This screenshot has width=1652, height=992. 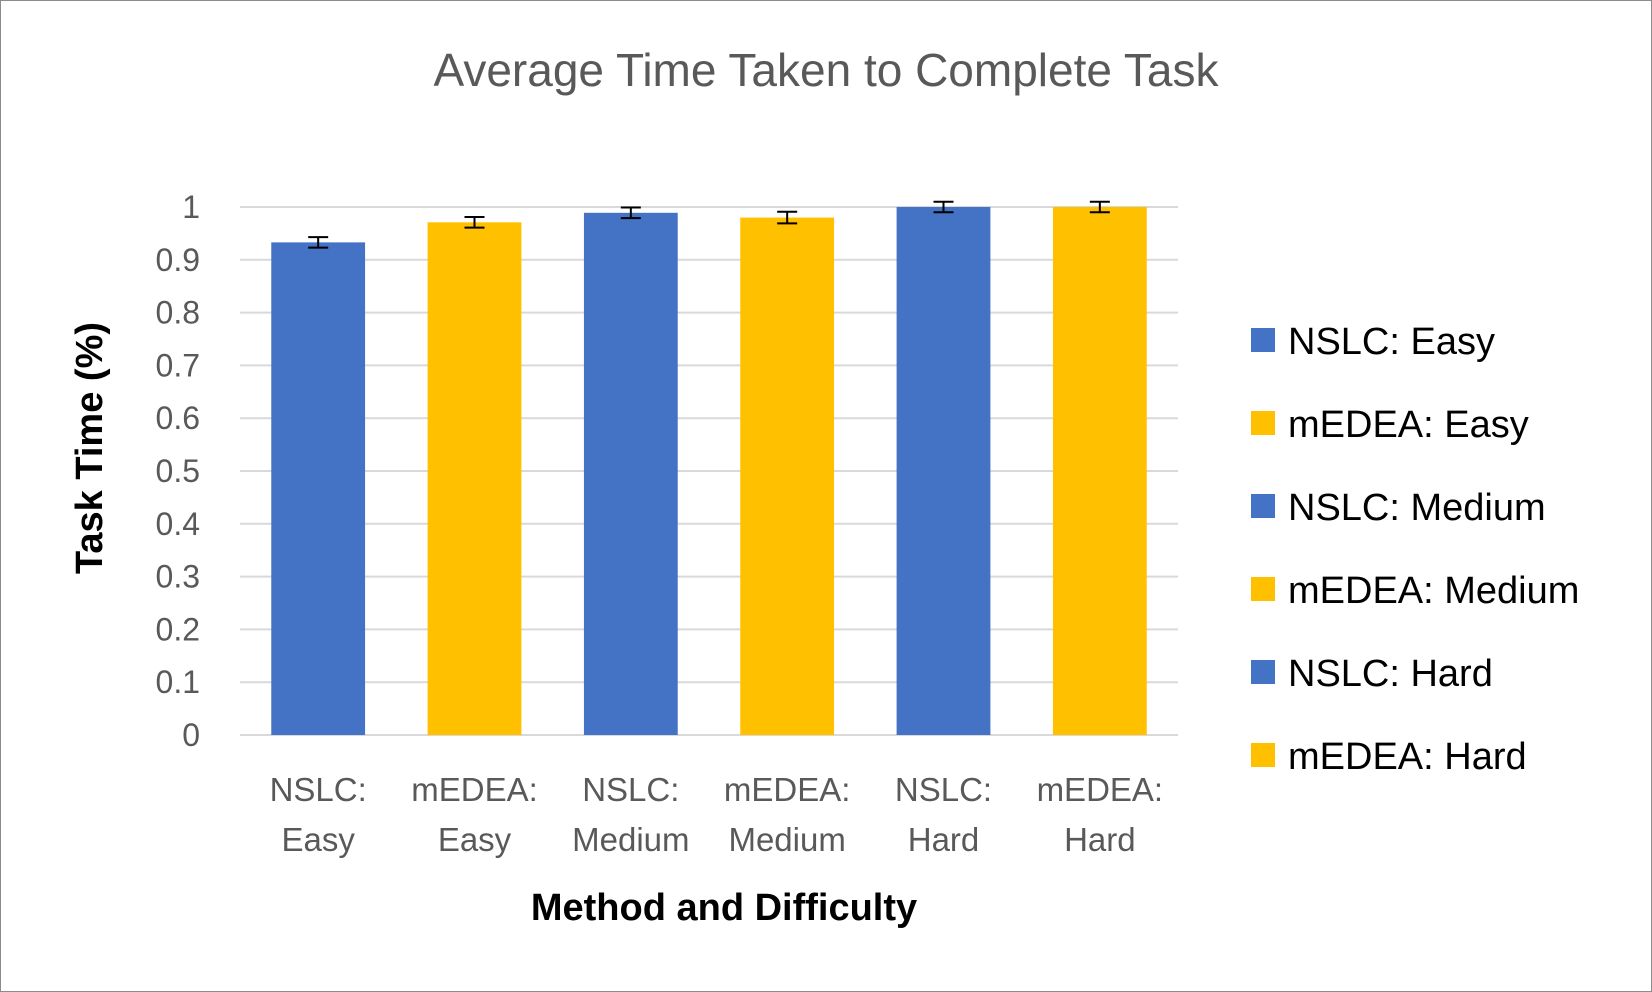 I want to click on x-tick-label: mEDEA: Hard, so click(x=1100, y=814).